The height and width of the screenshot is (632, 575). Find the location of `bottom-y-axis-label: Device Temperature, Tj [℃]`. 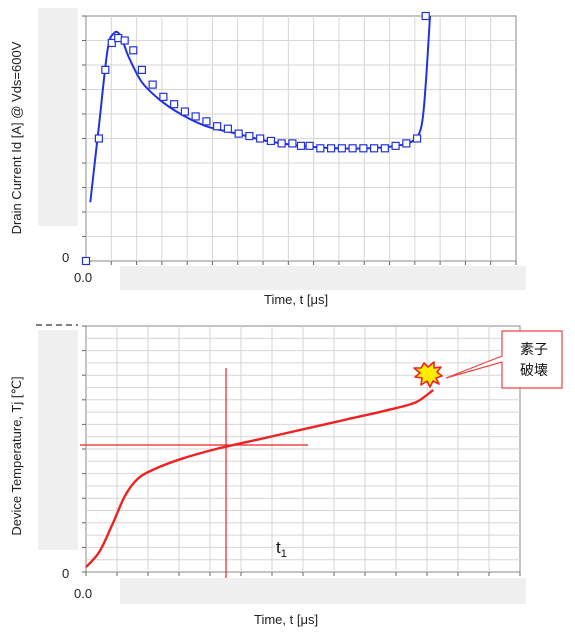

bottom-y-axis-label: Device Temperature, Tj [℃] is located at coordinates (16, 455).